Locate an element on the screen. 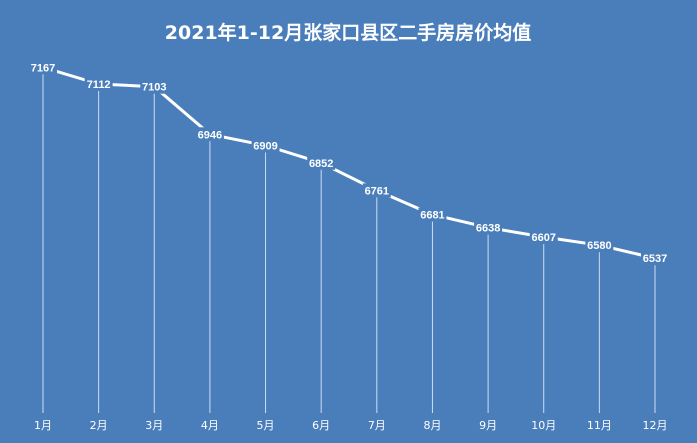 The height and width of the screenshot is (443, 697). data-label: 6607 is located at coordinates (543, 238).